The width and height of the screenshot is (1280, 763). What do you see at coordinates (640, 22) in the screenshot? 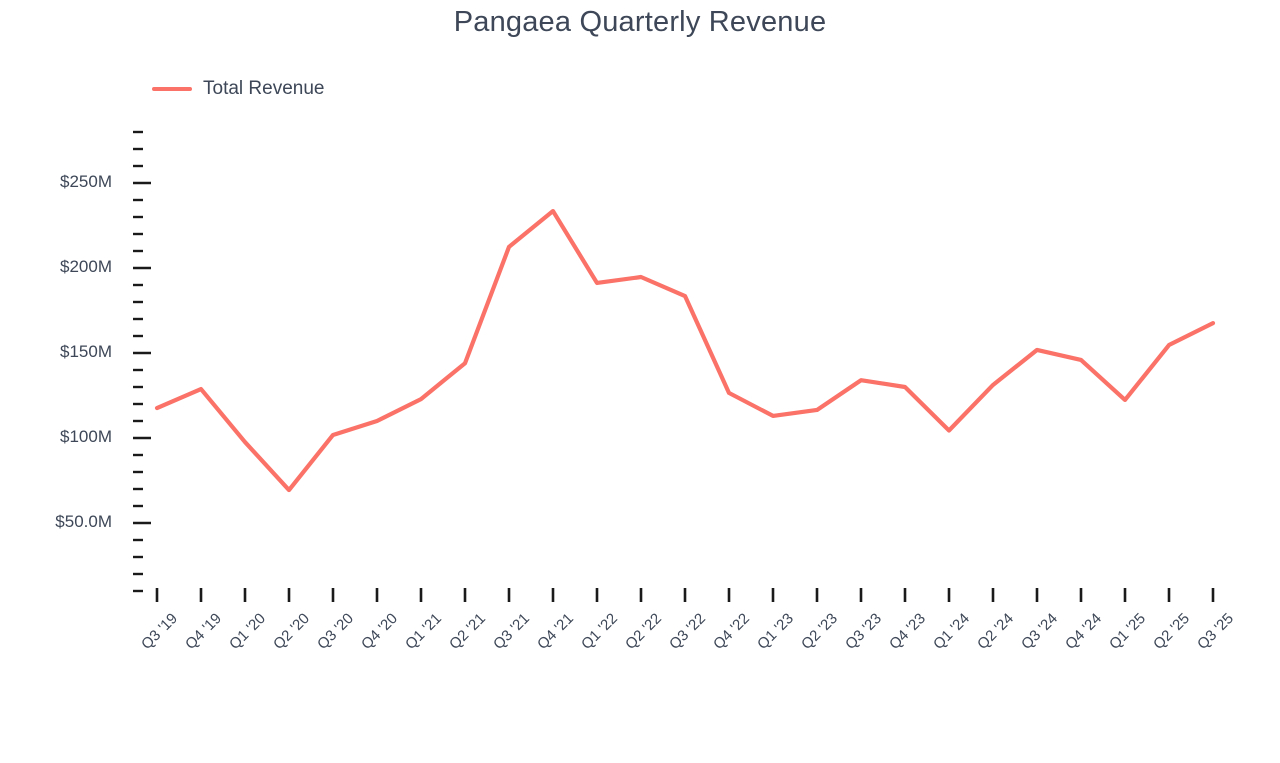
I see `chart-title: Pangaea Quarterly Revenue` at bounding box center [640, 22].